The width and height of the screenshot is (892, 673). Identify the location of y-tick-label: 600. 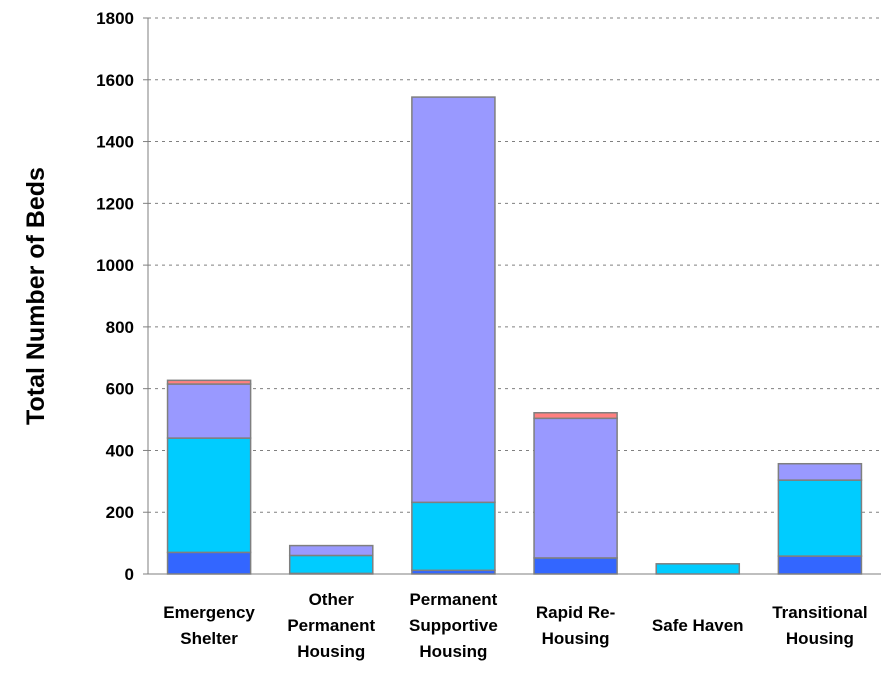
(120, 389).